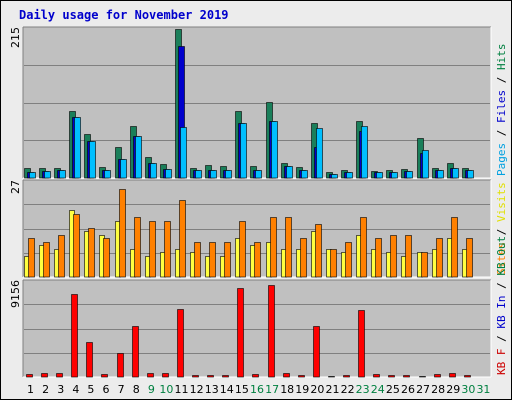 The image size is (512, 400). I want to click on day-label: 2, so click(45, 389).